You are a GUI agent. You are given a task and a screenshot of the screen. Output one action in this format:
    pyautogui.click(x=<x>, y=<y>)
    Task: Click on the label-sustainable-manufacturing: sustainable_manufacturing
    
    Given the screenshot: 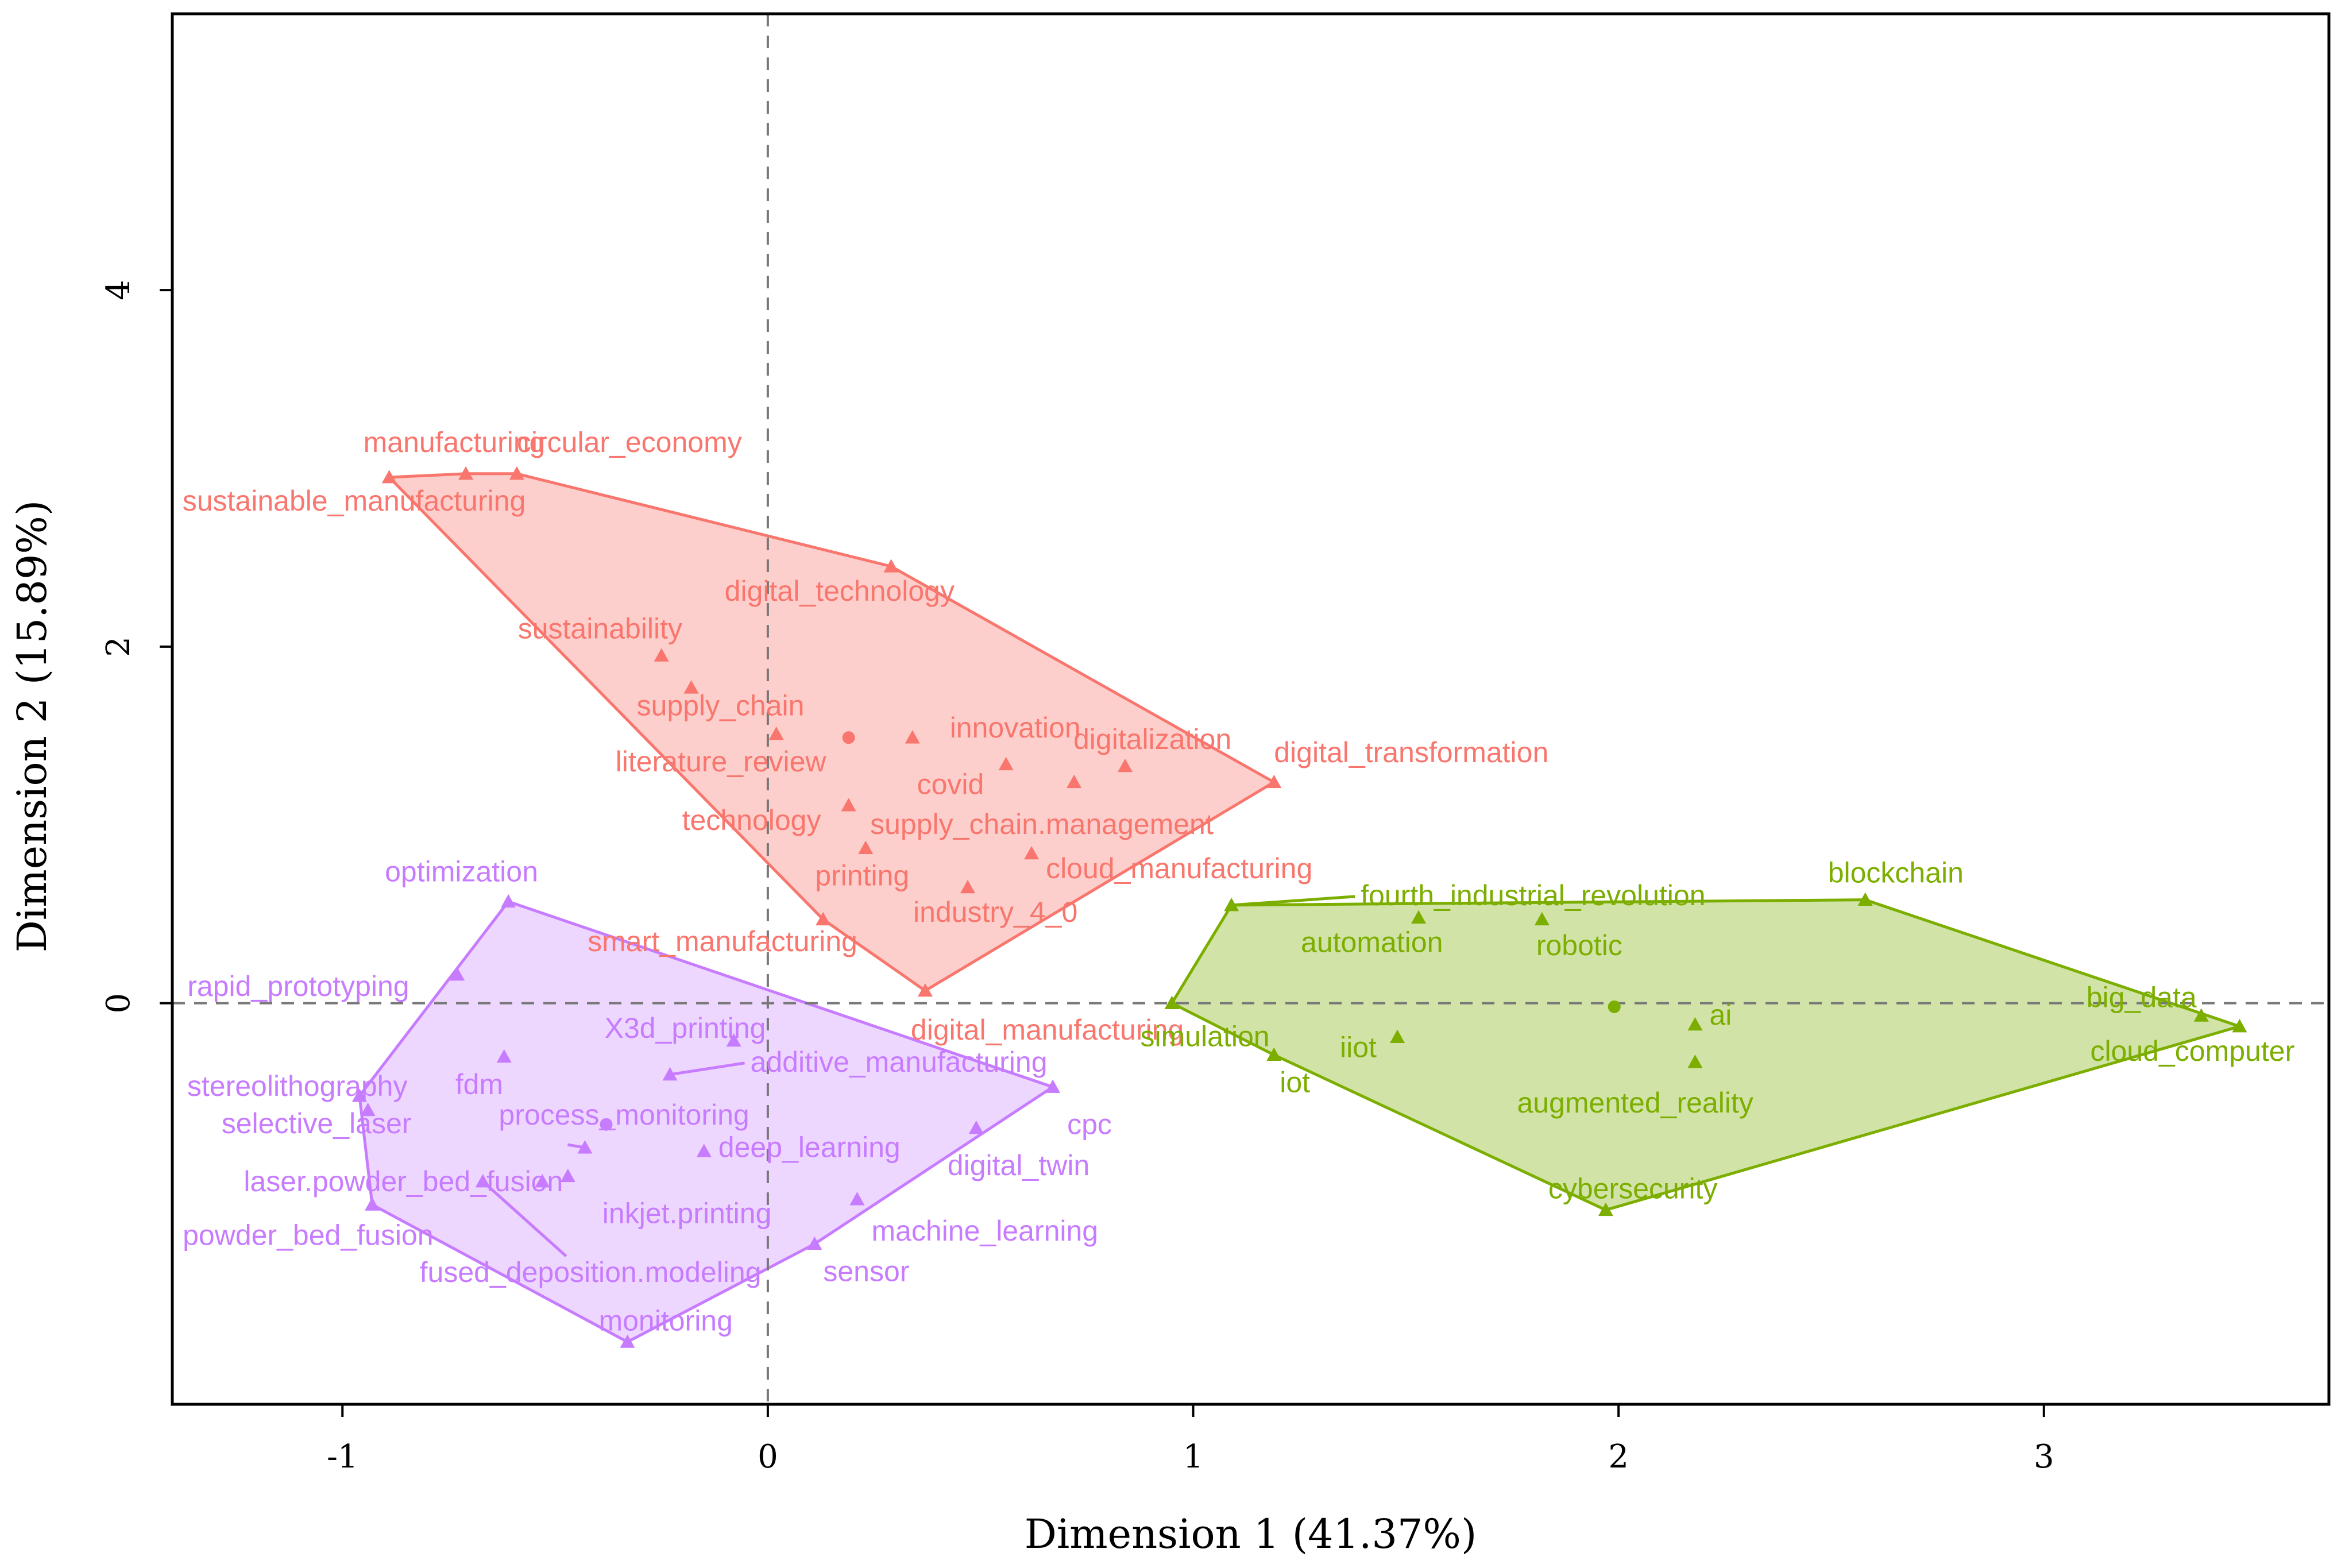 What is the action you would take?
    pyautogui.click(x=354, y=501)
    